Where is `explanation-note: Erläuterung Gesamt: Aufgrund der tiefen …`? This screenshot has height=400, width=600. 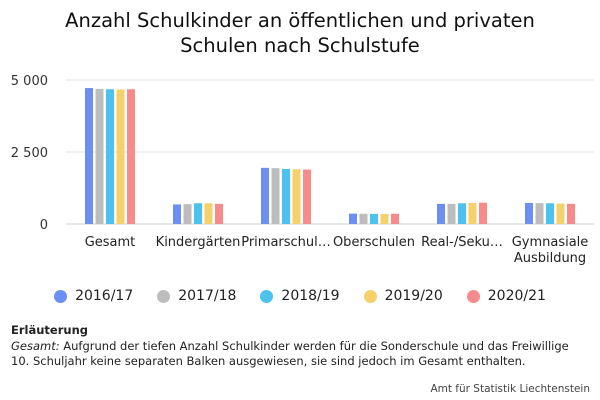 explanation-note: Erläuterung Gesamt: Aufgrund der tiefen … is located at coordinates (303, 346).